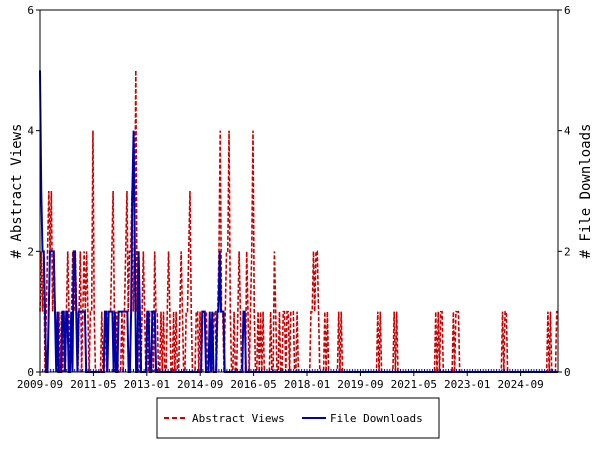  Describe the element at coordinates (30, 251) in the screenshot. I see `y-tick-label: 2` at that location.